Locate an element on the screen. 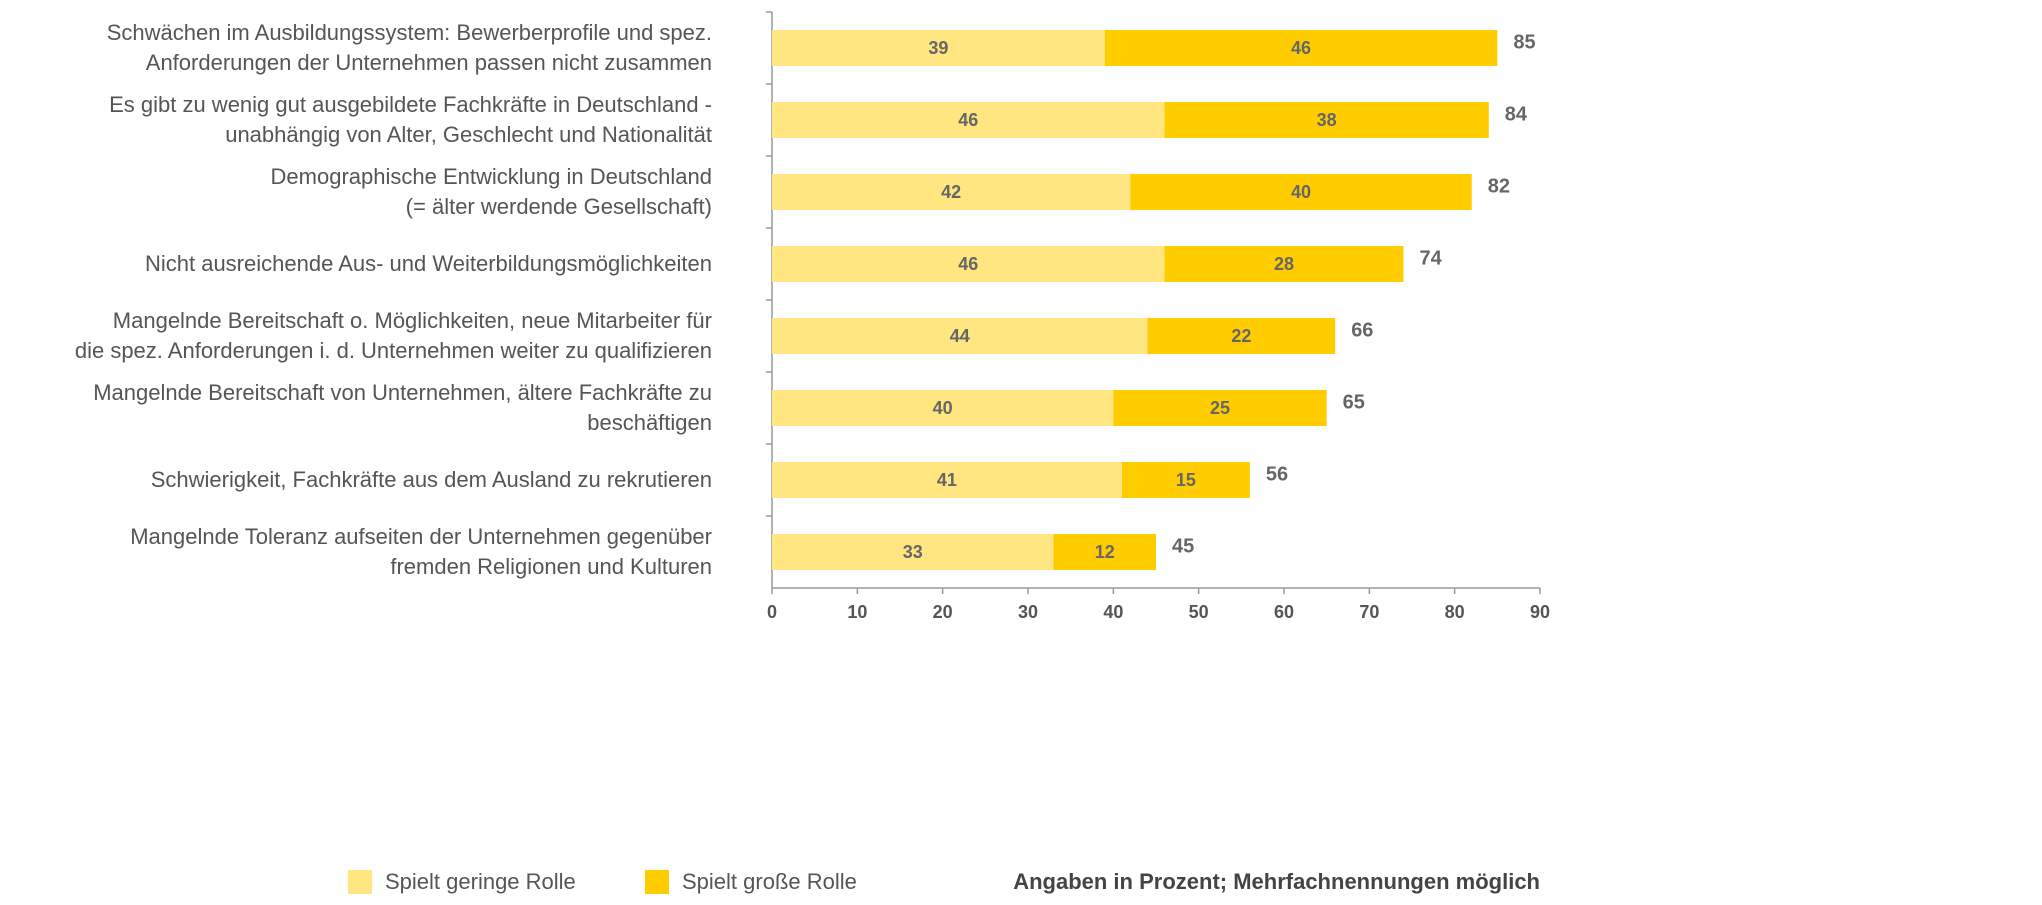 This screenshot has width=2042, height=905. total-label: 65 is located at coordinates (1354, 402).